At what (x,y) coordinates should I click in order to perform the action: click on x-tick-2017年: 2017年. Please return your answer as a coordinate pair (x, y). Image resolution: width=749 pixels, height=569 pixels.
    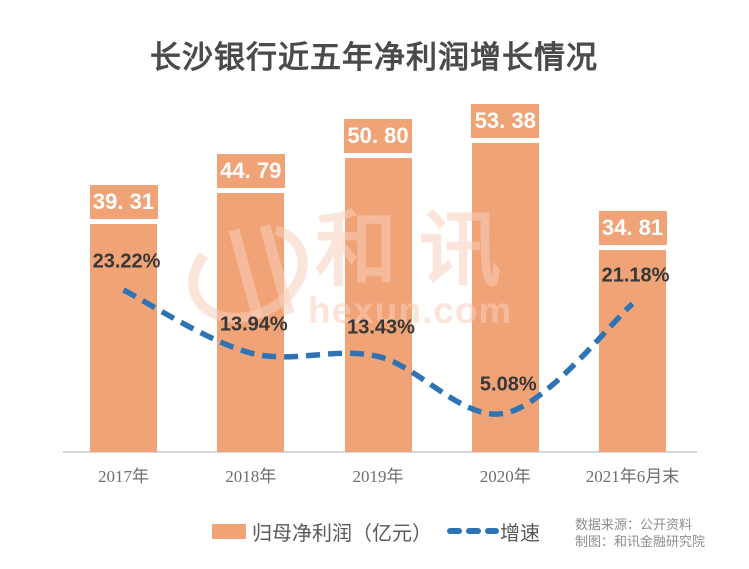
    Looking at the image, I should click on (123, 476).